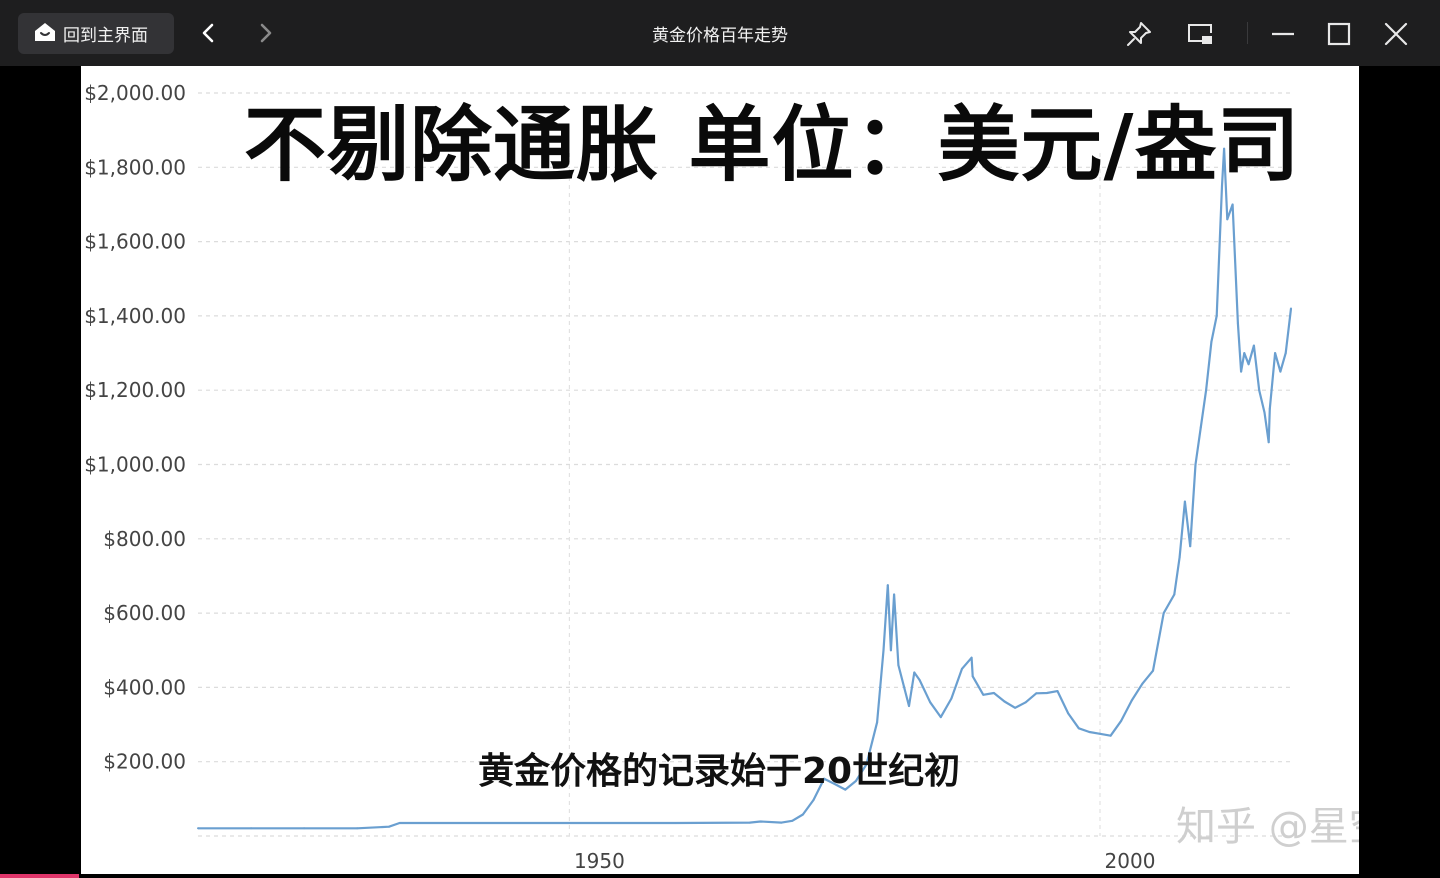 The height and width of the screenshot is (878, 1440). I want to click on maximize-icon, so click(1339, 34).